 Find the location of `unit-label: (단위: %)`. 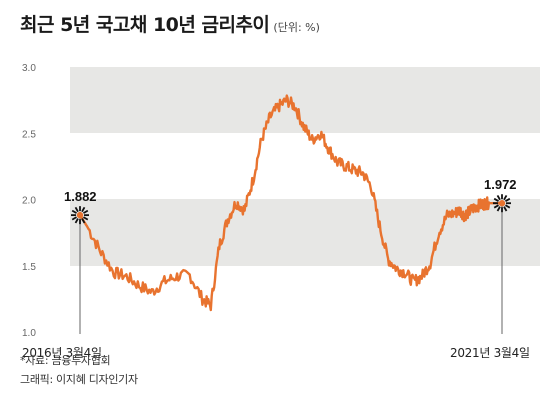

unit-label: (단위: %) is located at coordinates (296, 27).